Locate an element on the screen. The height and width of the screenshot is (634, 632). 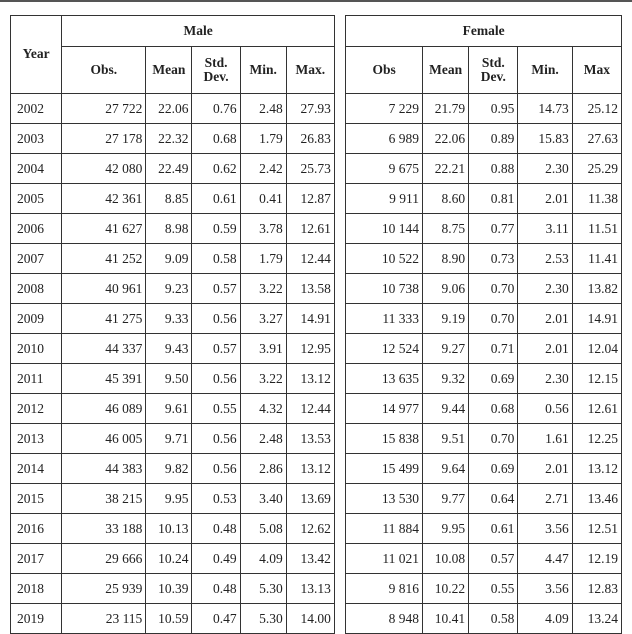
male-min-cell: 2.48 is located at coordinates (263, 108).